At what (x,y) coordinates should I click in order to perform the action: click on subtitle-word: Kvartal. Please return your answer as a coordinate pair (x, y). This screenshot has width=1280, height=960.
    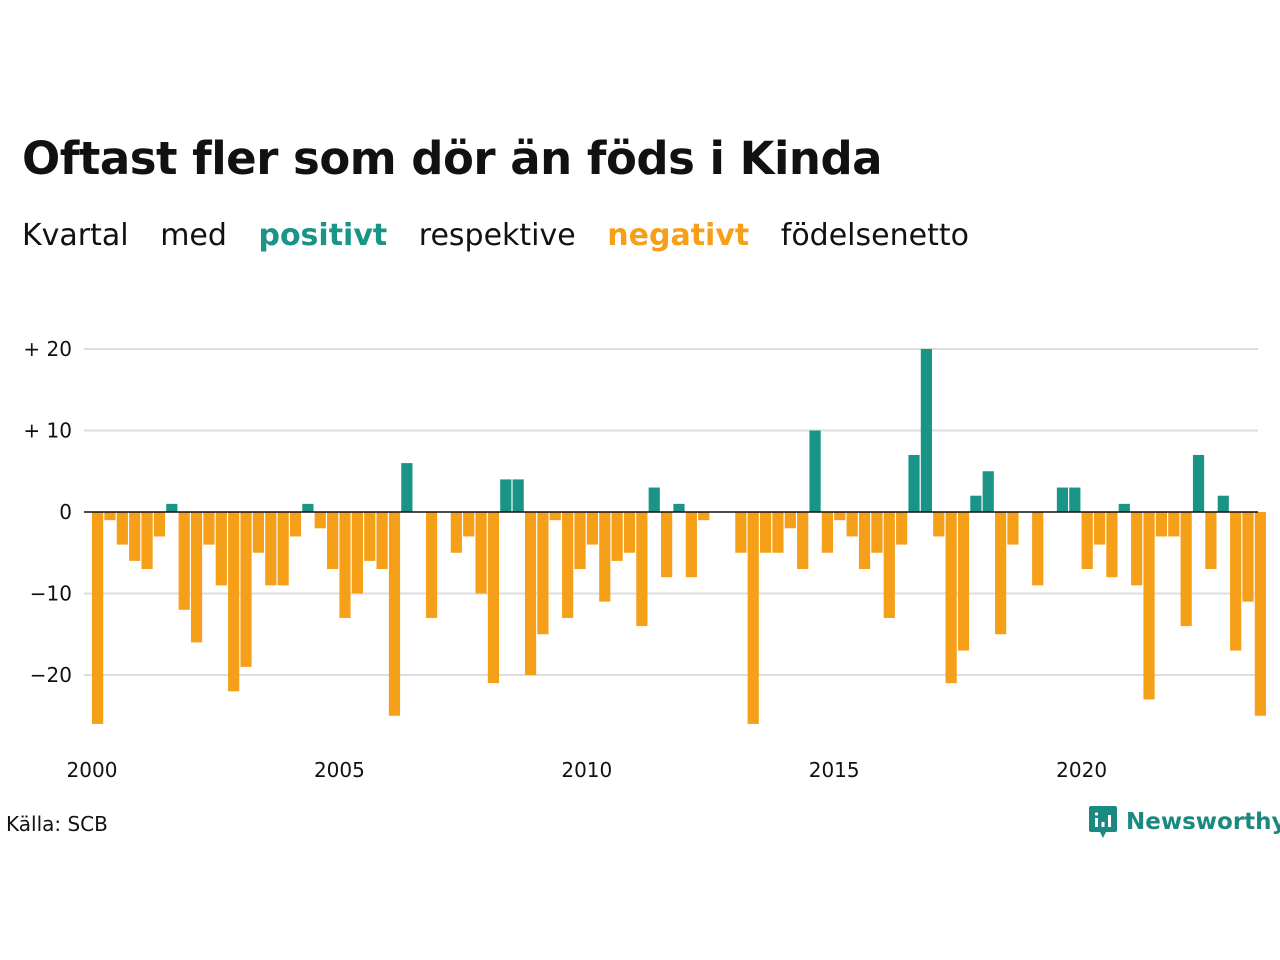
    Looking at the image, I should click on (75, 235).